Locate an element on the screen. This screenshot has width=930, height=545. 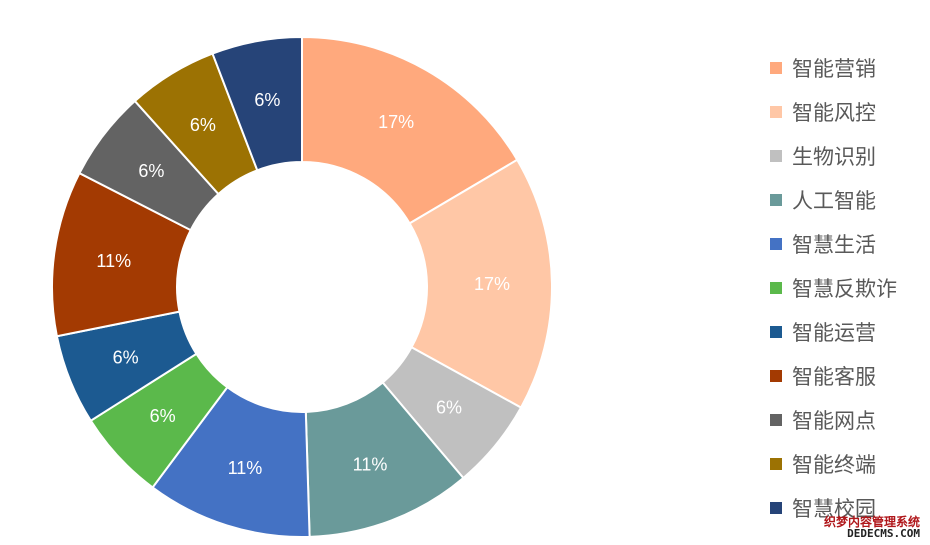
legend-label: 智能运营 is located at coordinates (834, 333).